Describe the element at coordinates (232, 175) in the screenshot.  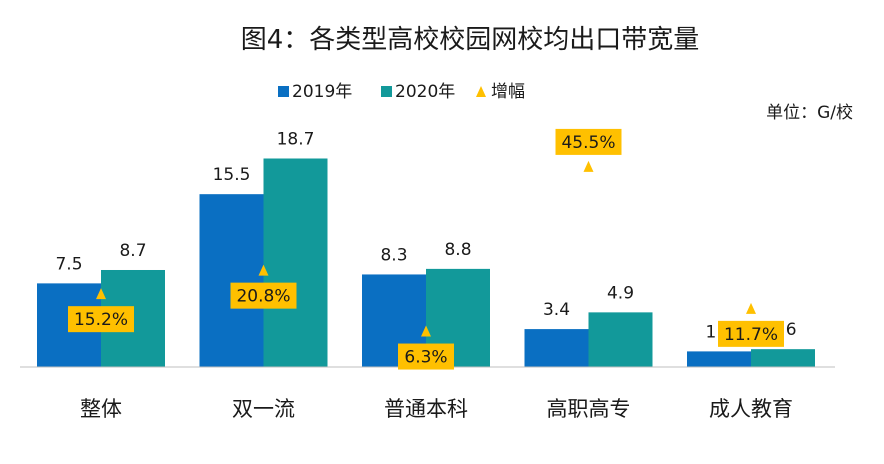
I see `data-label-2019-1: 15.5` at that location.